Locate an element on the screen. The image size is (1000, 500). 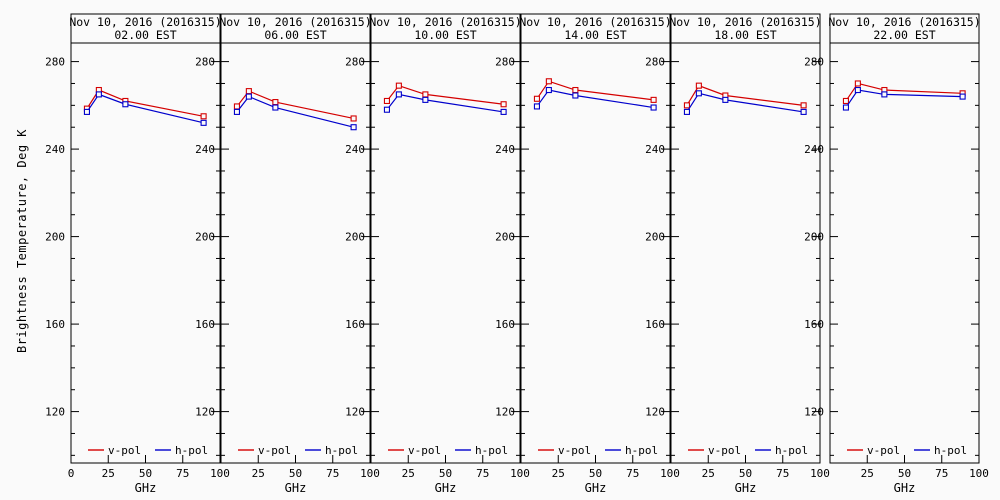
panel-subtitle: 18.00 EST is located at coordinates (745, 35).